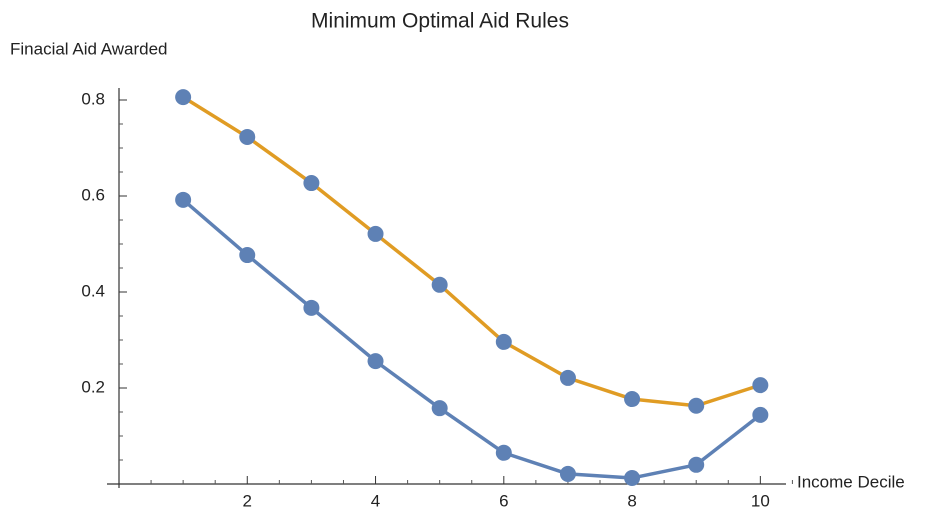 The image size is (945, 513). I want to click on y-tick-label: 0.6, so click(93, 194).